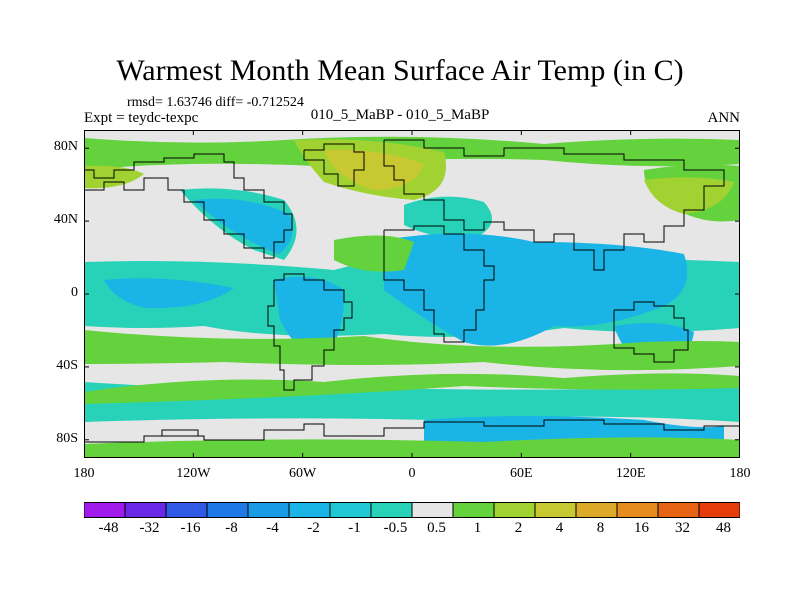 This screenshot has height=600, width=800. I want to click on experiment-label: Expt = teydc-texpc, so click(141, 118).